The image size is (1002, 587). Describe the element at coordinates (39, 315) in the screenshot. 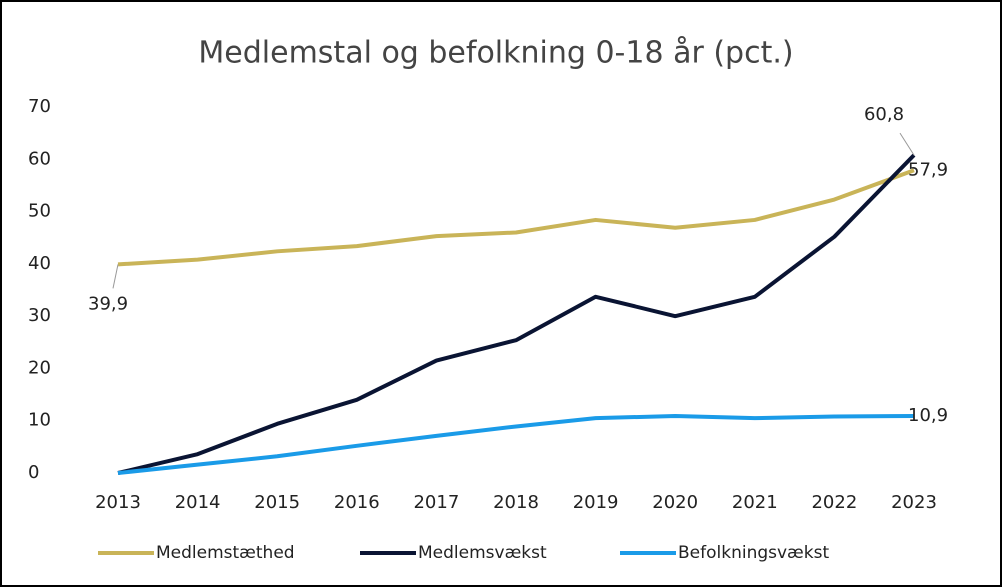

I see `y-tick-label: 30` at that location.